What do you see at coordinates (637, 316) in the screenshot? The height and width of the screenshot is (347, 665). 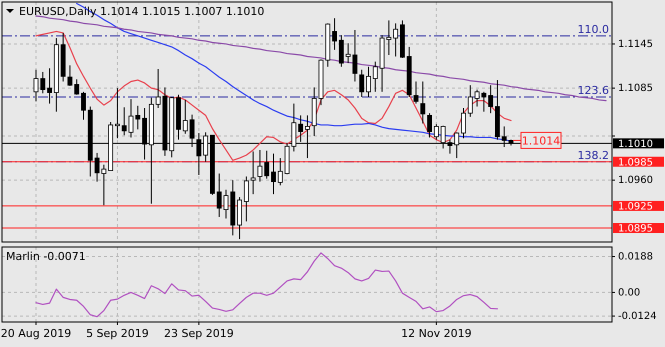 I see `y-tick-label: -0.0124` at bounding box center [637, 316].